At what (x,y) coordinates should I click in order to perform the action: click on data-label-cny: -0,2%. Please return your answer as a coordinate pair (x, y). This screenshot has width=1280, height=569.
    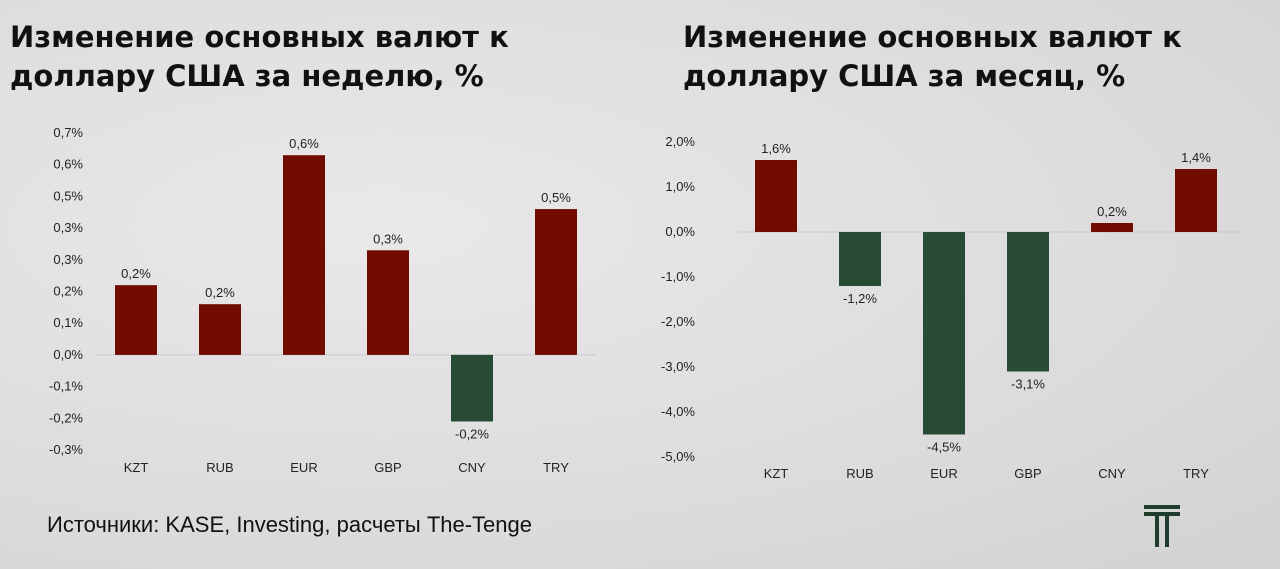
    Looking at the image, I should click on (472, 433).